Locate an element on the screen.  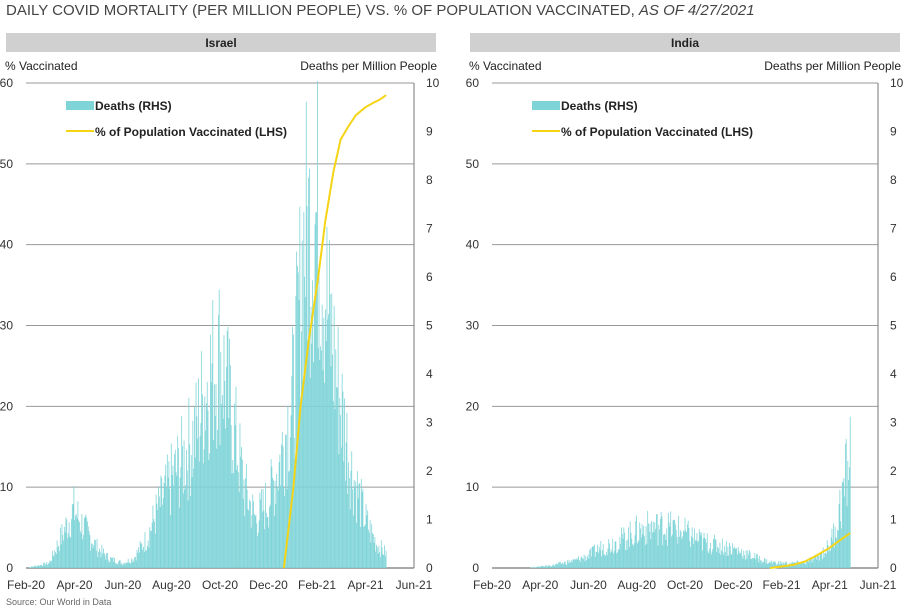
panel-header-bar is located at coordinates (685, 42).